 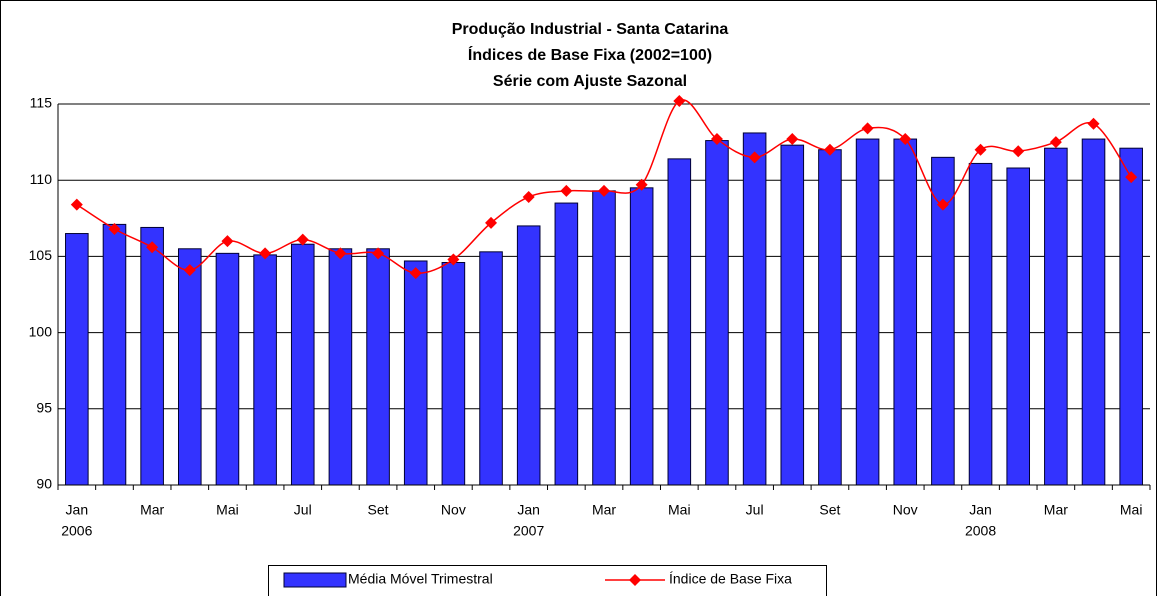 What do you see at coordinates (590, 29) in the screenshot?
I see `chart-title: Produção Industrial - Santa Catarina` at bounding box center [590, 29].